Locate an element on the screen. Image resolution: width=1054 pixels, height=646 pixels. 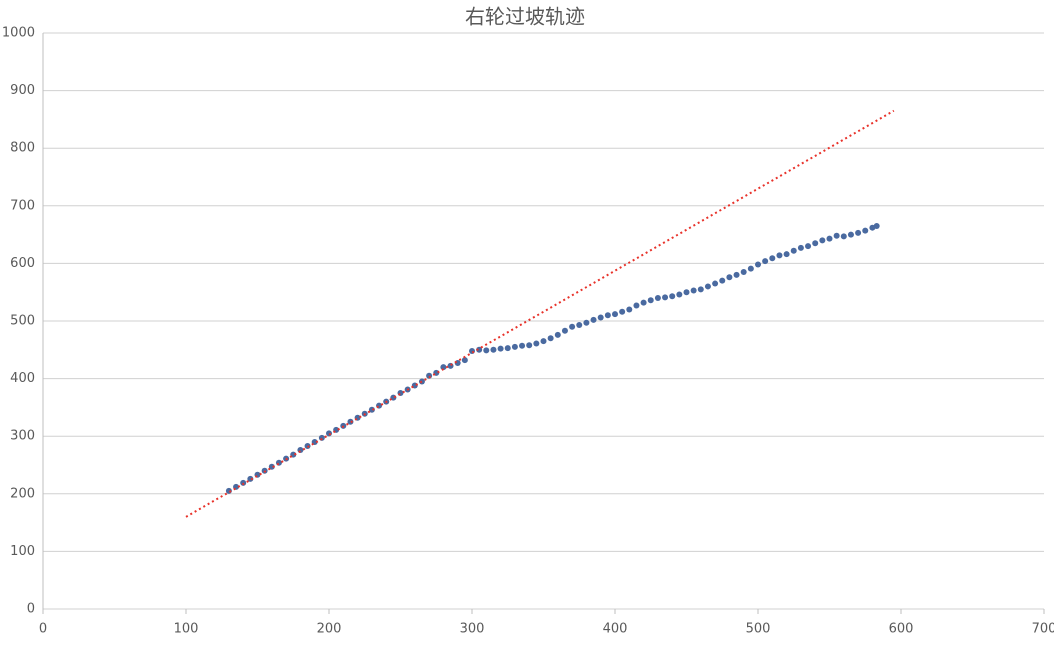
x-tick-label: 200 is located at coordinates (329, 629).